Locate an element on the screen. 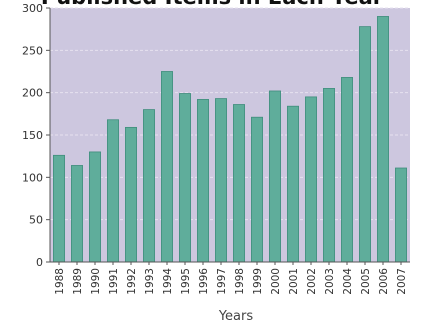 This screenshot has height=323, width=423. bar-2007 is located at coordinates (401, 215).